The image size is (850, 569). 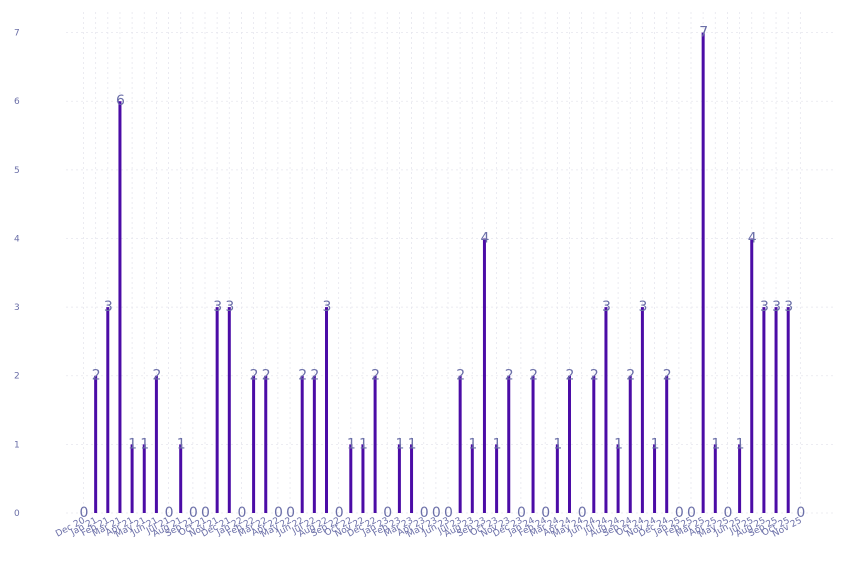 What do you see at coordinates (17, 377) in the screenshot?
I see `y-tick-label: 2` at bounding box center [17, 377].